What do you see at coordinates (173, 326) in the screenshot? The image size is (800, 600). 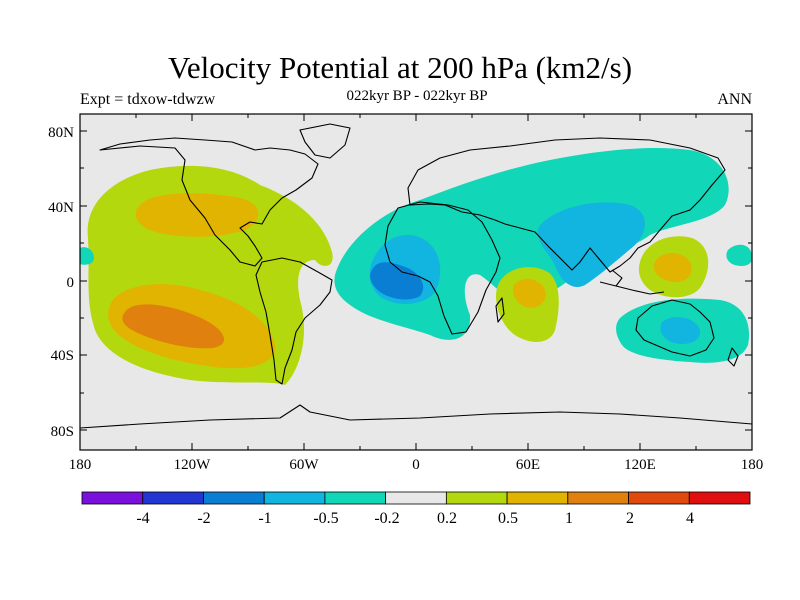 I see `contour-1-south` at bounding box center [173, 326].